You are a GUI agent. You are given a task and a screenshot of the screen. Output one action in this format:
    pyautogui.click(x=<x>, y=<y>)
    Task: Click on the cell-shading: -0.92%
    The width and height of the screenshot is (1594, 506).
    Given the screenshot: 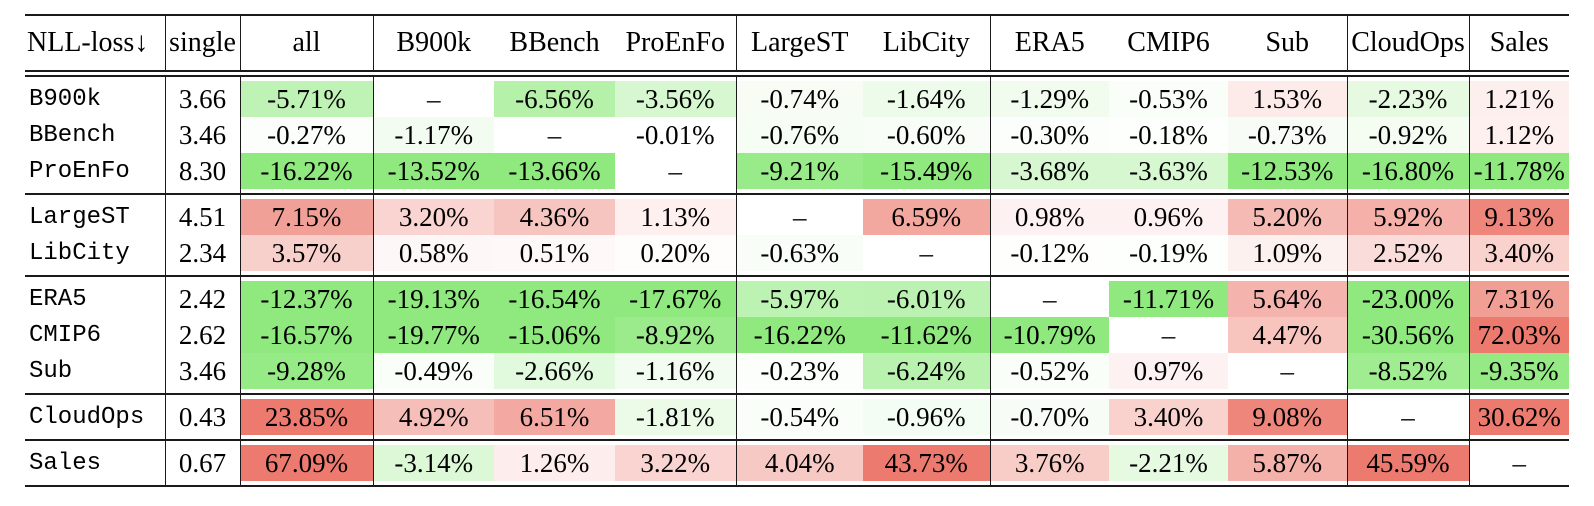 What is the action you would take?
    pyautogui.click(x=1408, y=135)
    